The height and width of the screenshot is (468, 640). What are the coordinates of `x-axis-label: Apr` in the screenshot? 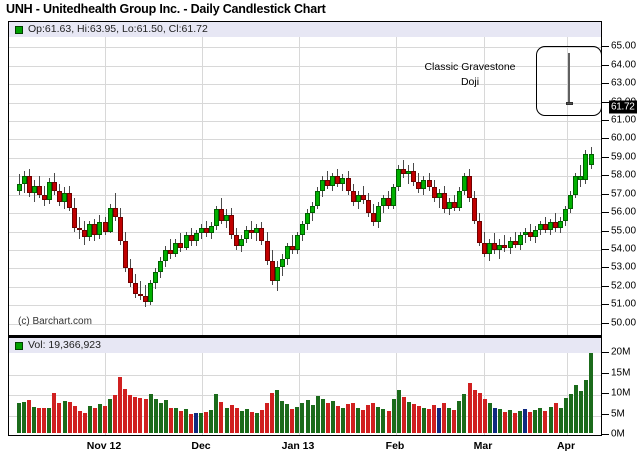 It's located at (566, 446).